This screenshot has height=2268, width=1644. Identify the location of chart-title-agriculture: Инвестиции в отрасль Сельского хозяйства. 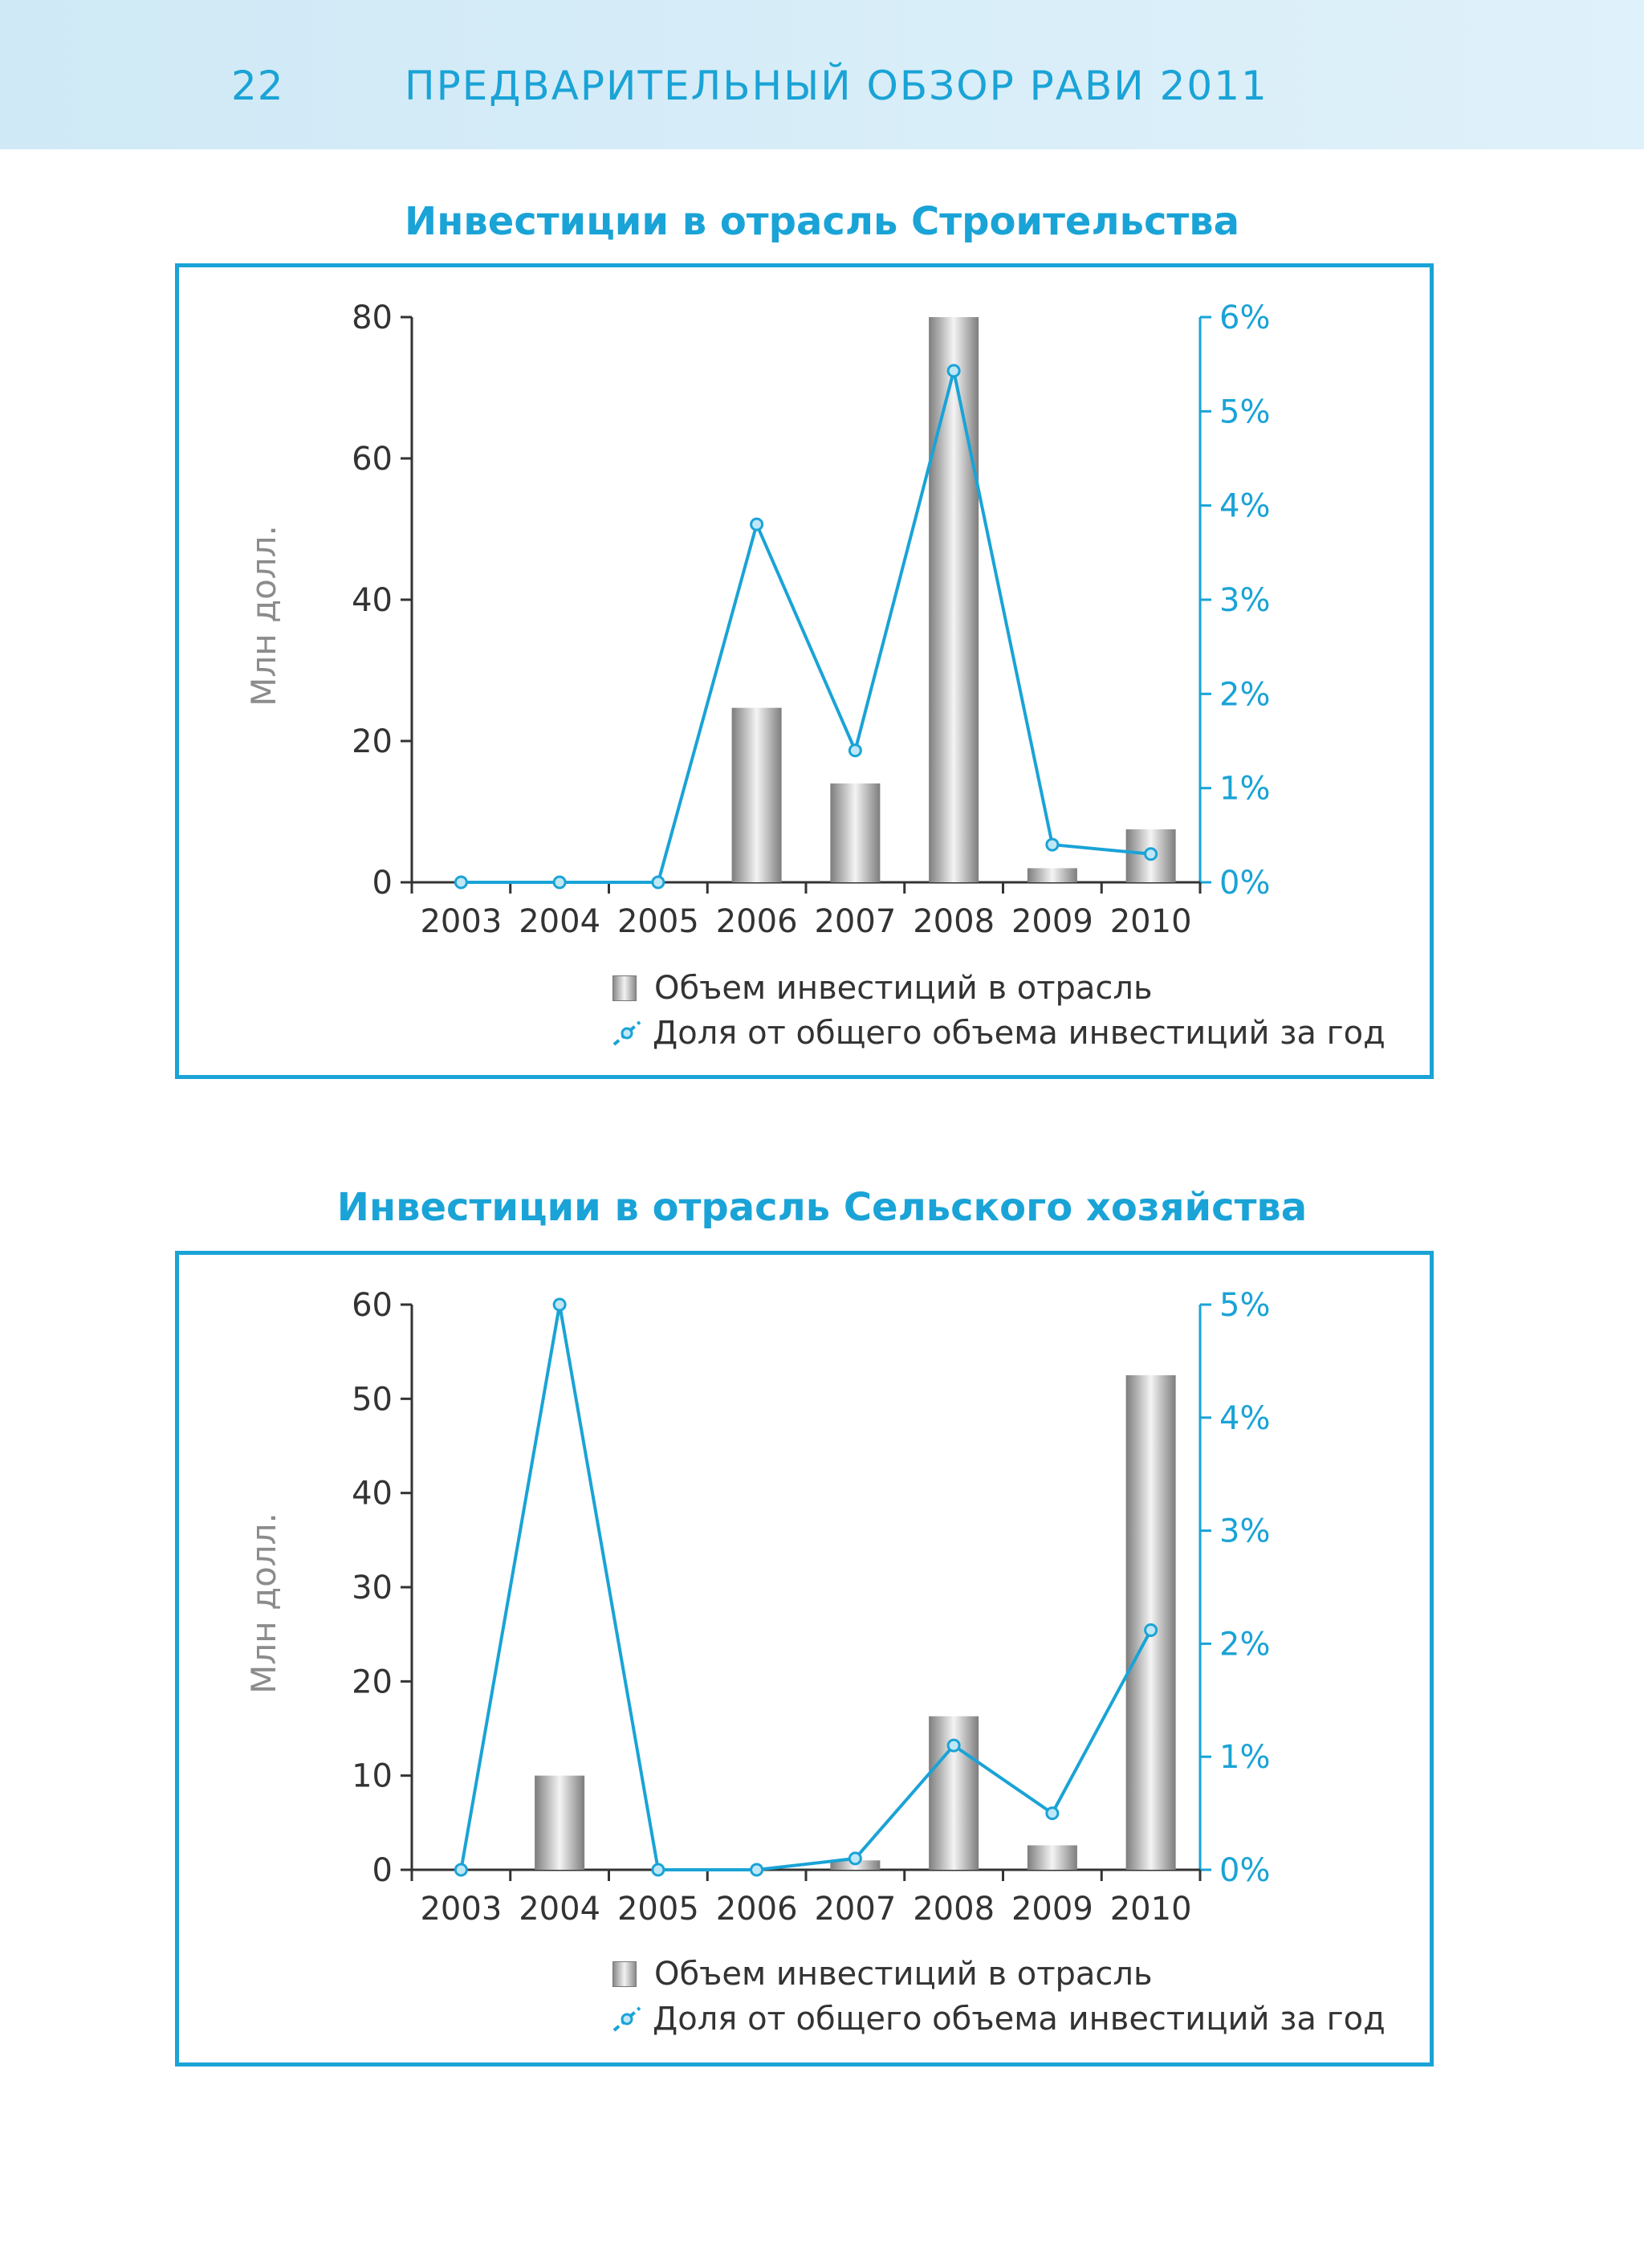
(822, 1207).